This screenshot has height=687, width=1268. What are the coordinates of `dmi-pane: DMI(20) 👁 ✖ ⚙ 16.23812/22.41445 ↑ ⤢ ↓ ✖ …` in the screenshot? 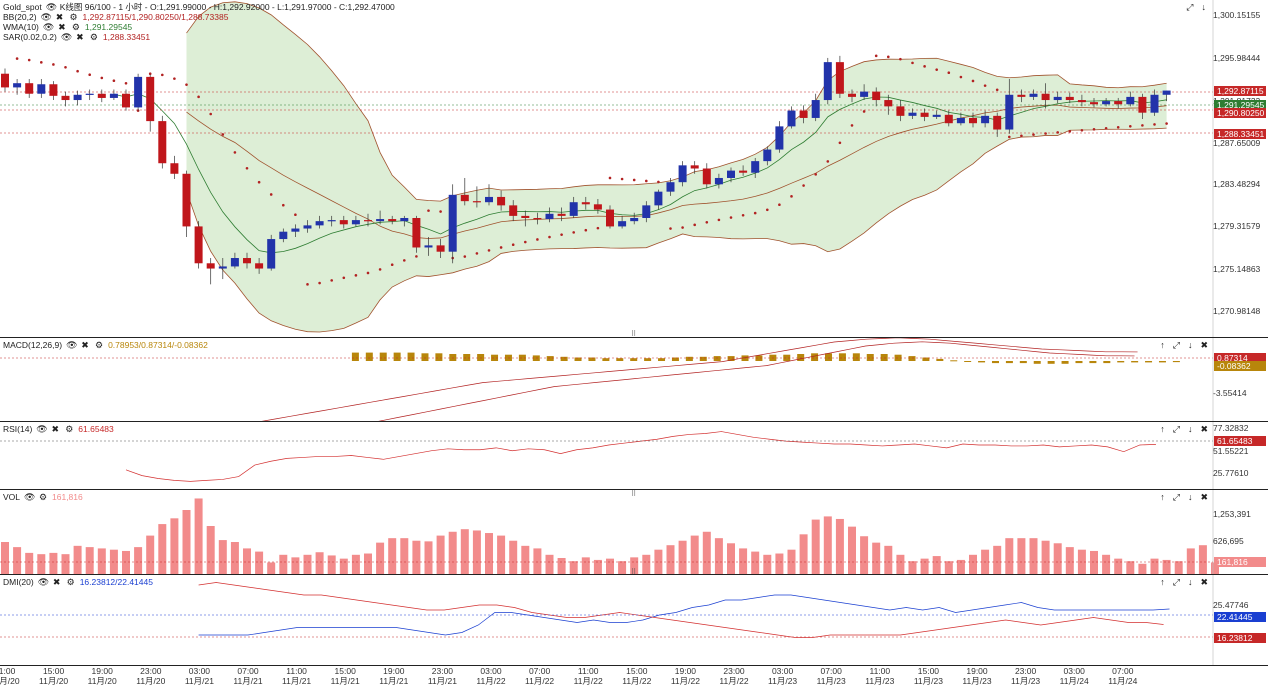 It's located at (634, 620).